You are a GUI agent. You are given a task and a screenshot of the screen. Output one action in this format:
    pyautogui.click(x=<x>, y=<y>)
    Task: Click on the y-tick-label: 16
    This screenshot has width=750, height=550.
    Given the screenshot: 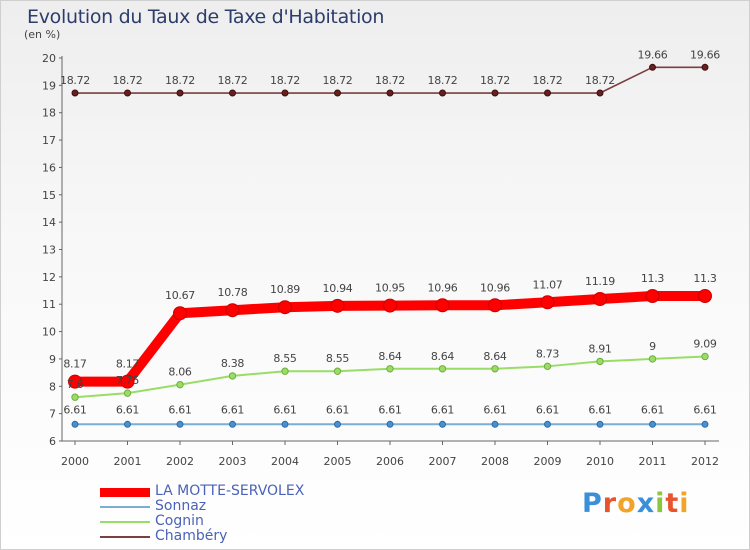 What is the action you would take?
    pyautogui.click(x=49, y=167)
    